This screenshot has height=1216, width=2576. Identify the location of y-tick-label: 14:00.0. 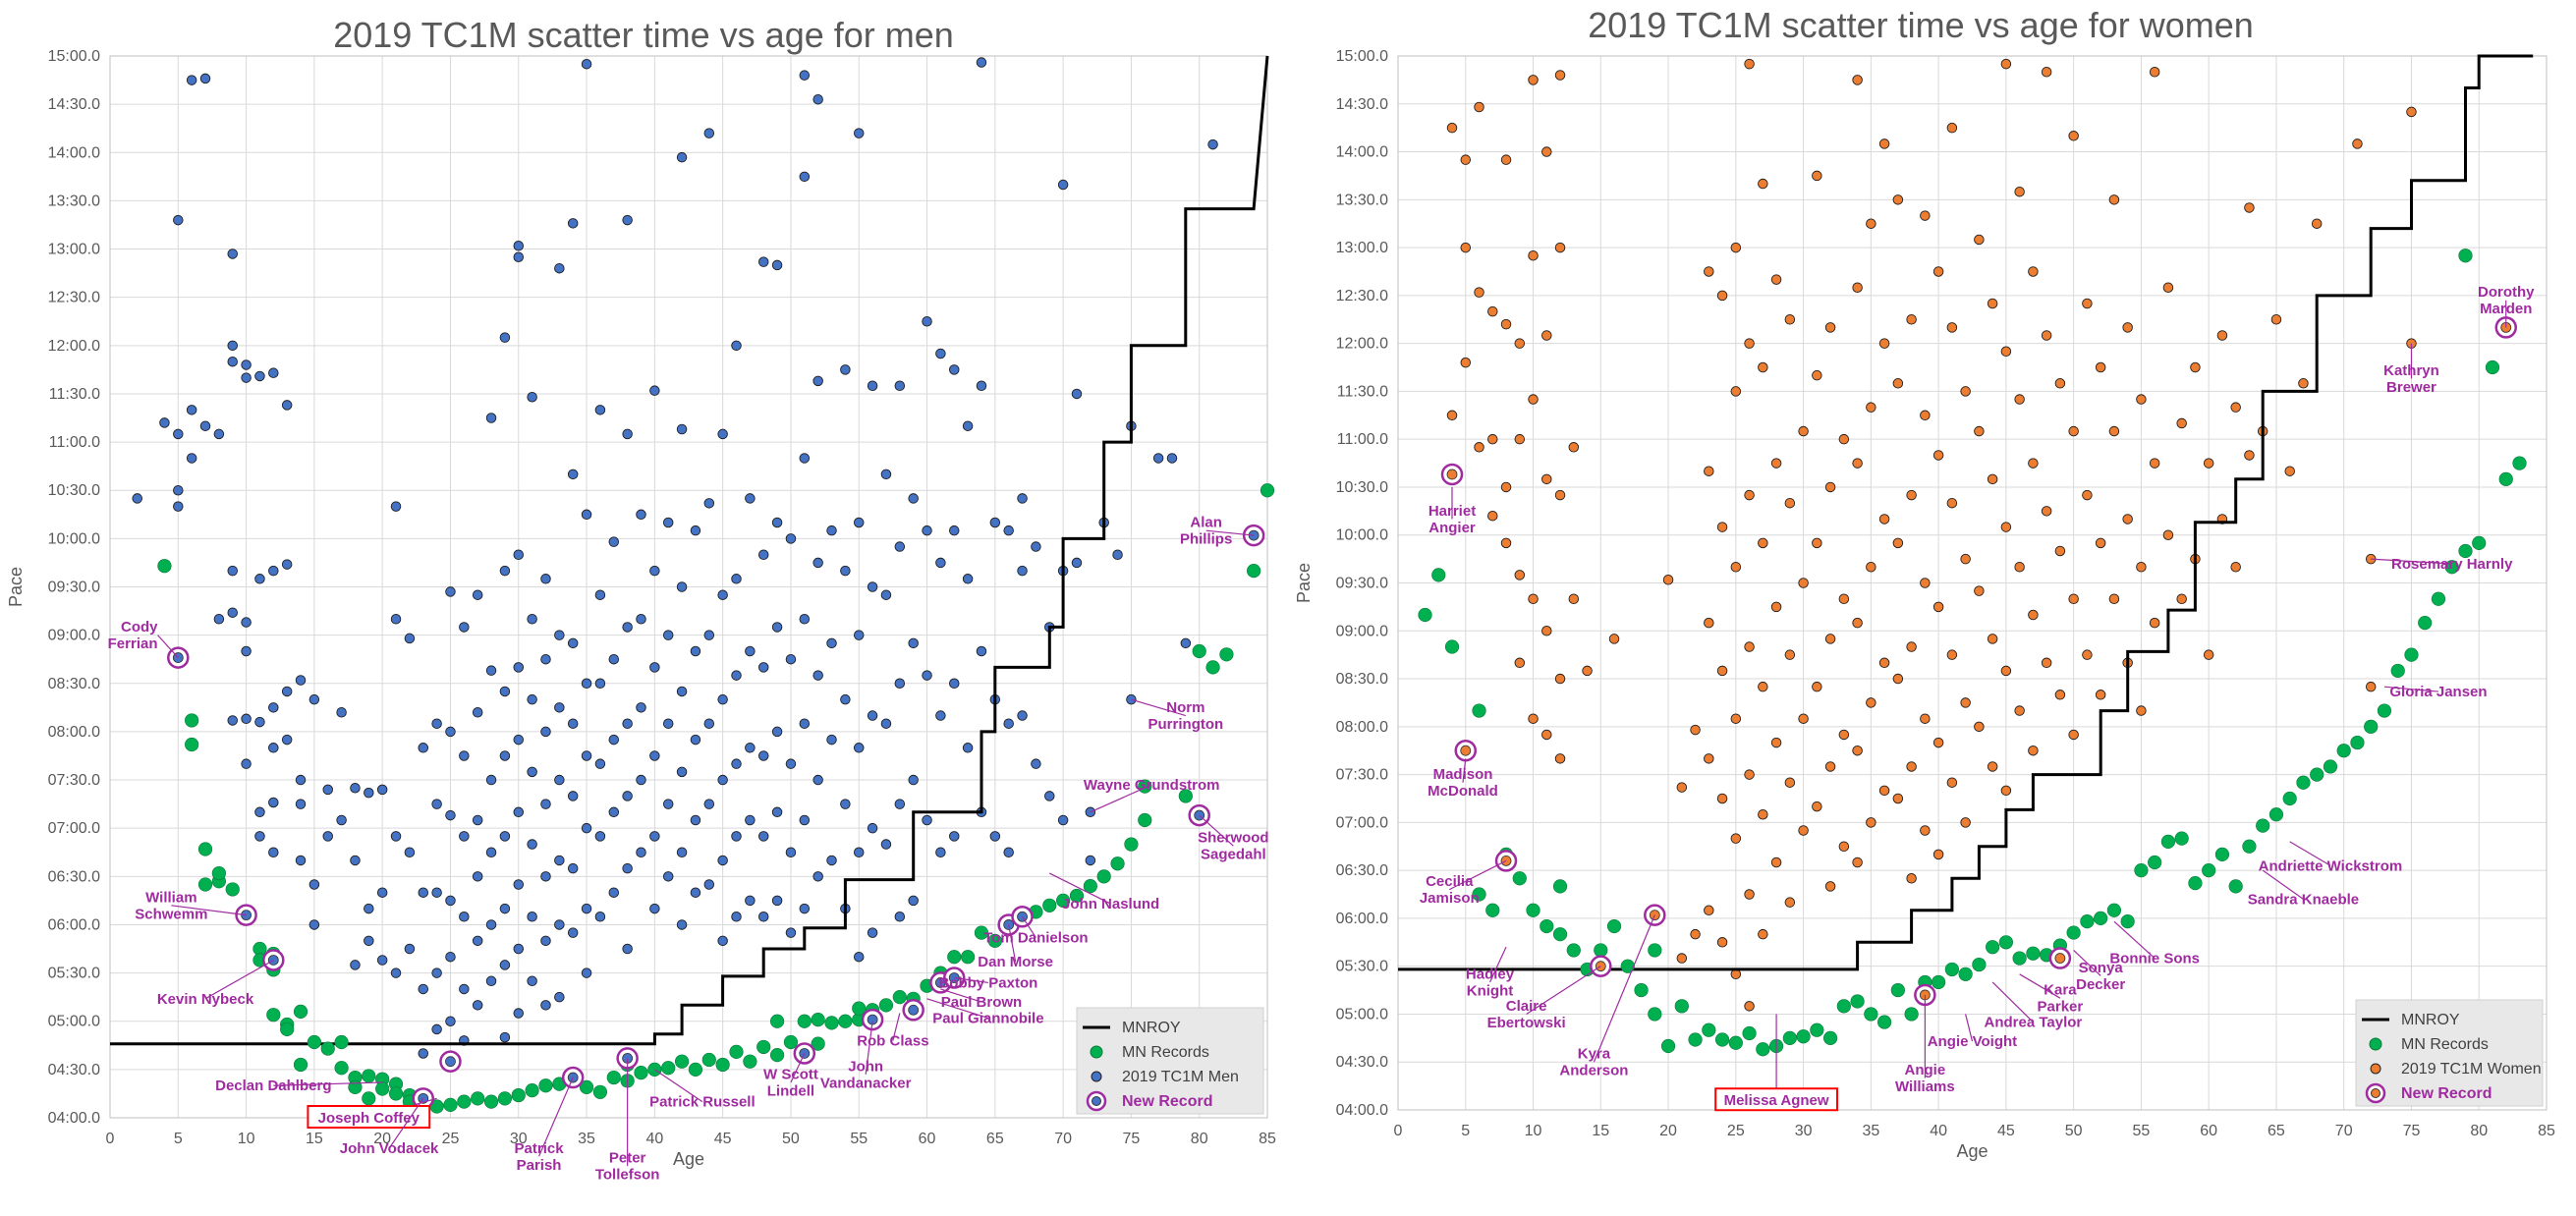
(74, 152).